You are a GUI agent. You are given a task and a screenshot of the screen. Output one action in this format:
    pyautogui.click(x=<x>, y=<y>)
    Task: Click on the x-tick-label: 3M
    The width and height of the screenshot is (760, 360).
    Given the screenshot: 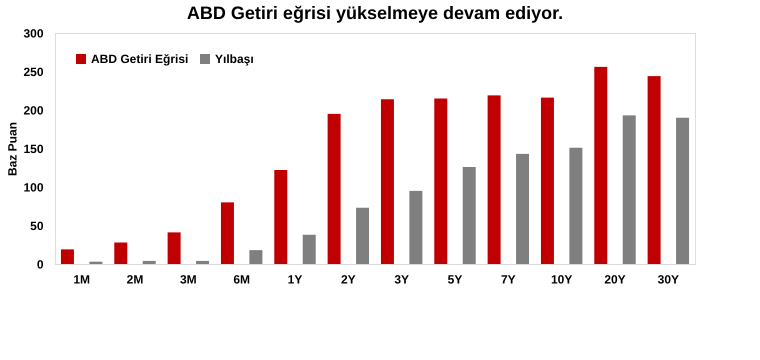 What is the action you would take?
    pyautogui.click(x=188, y=279)
    